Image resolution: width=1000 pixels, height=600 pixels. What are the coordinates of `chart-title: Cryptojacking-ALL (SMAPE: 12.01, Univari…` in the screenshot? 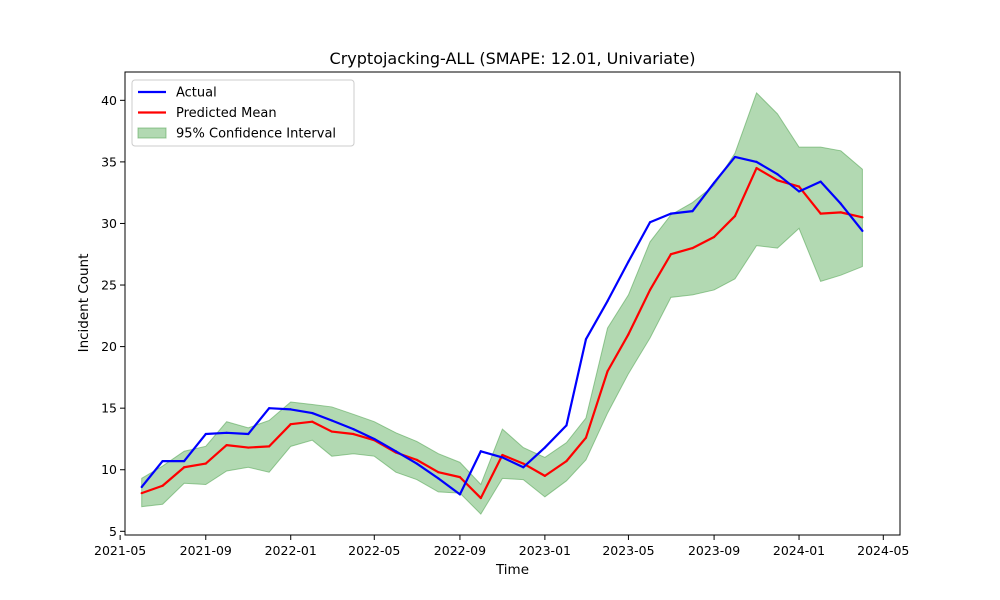 It's located at (513, 58).